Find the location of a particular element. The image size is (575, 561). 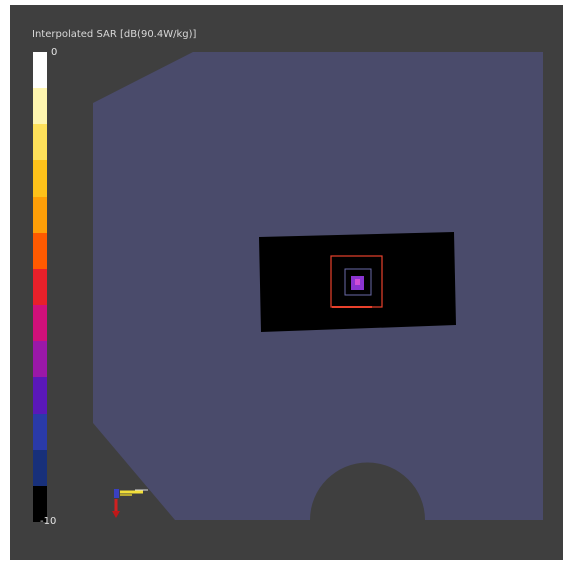

sar-hotspot-core is located at coordinates (357, 282).